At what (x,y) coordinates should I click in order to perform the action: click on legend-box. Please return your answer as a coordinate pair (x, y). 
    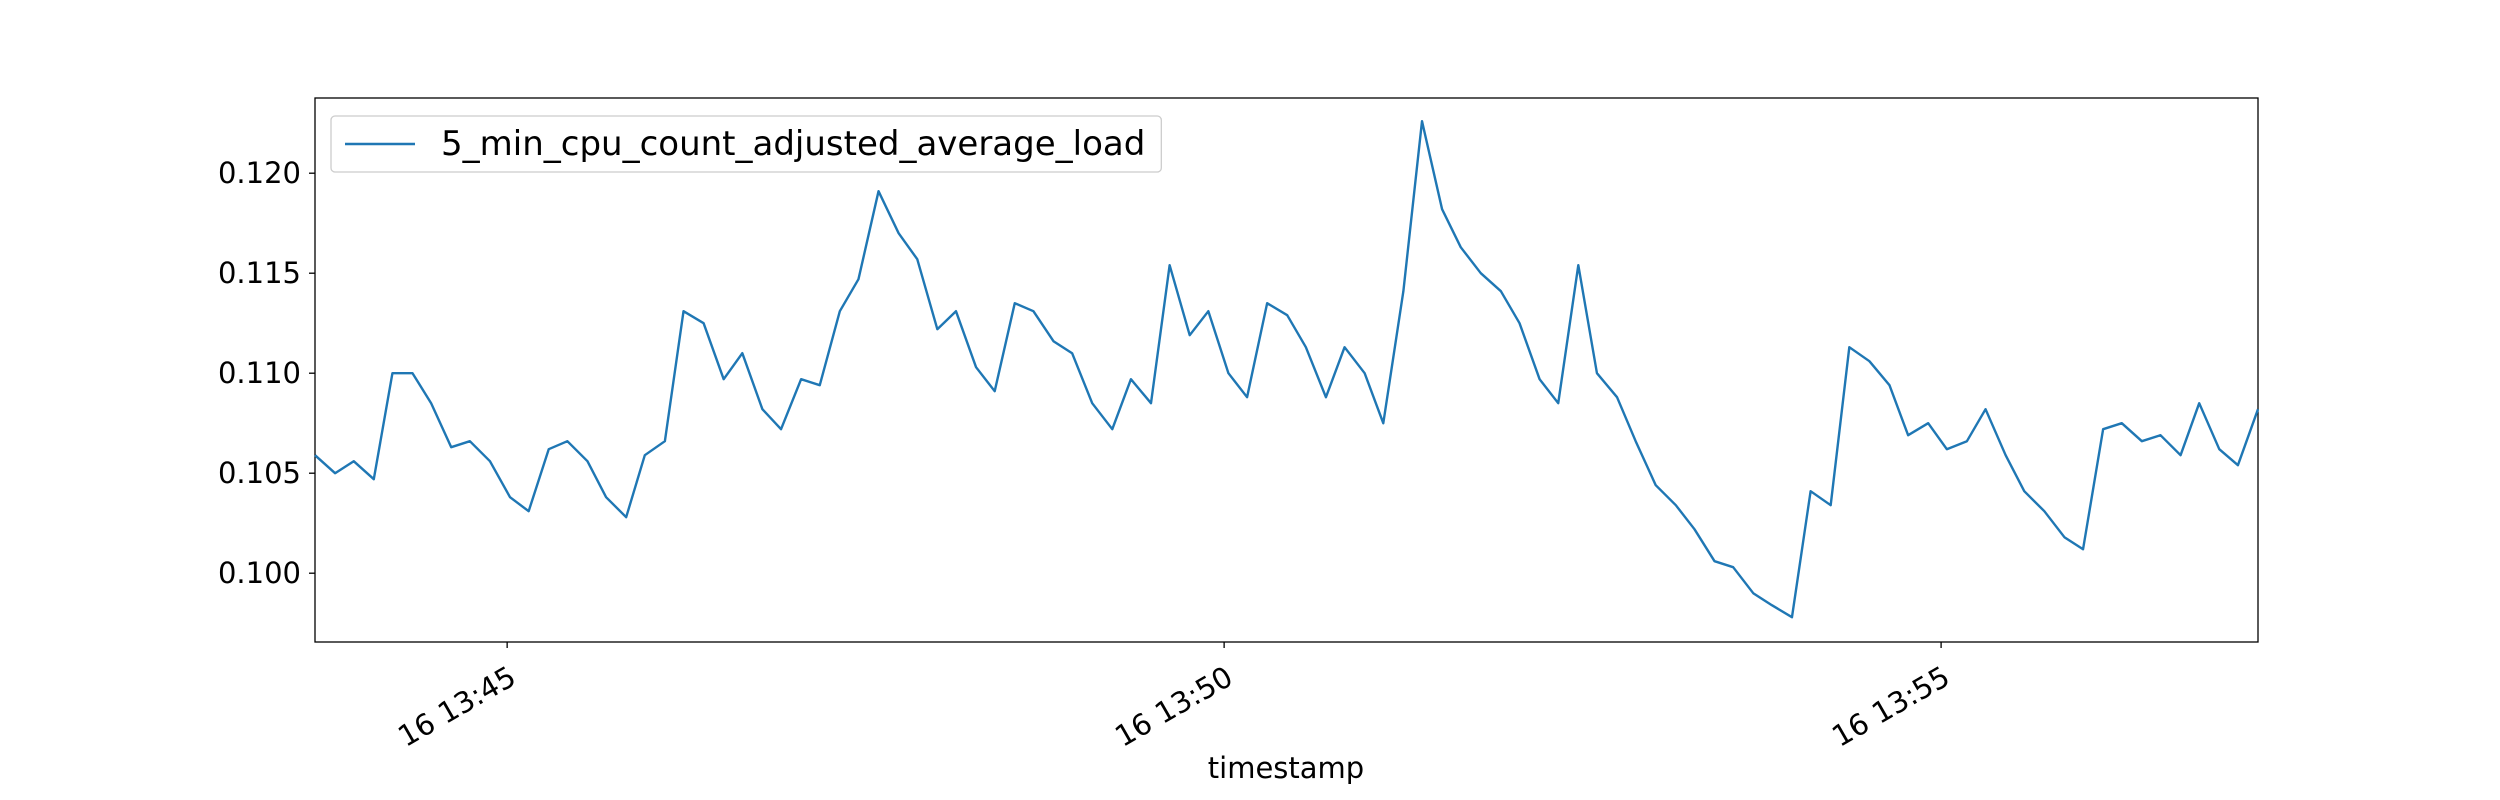
    Looking at the image, I should click on (746, 144).